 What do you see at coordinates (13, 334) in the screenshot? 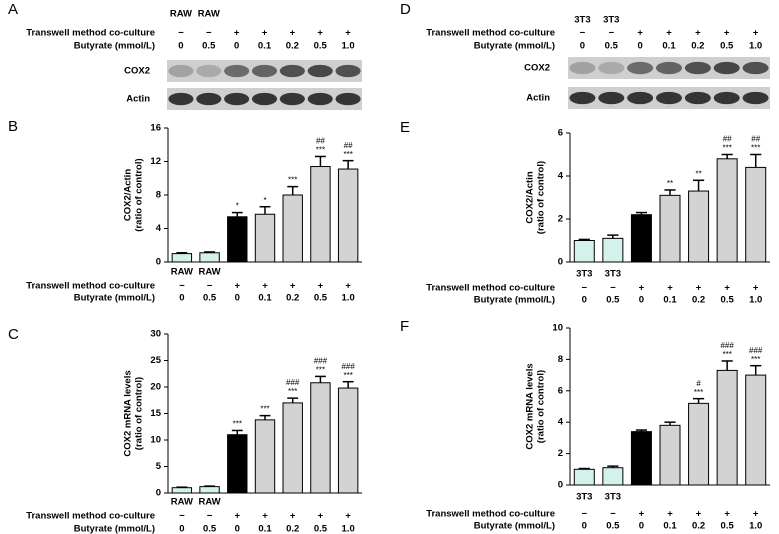
I see `panel-letter: C` at bounding box center [13, 334].